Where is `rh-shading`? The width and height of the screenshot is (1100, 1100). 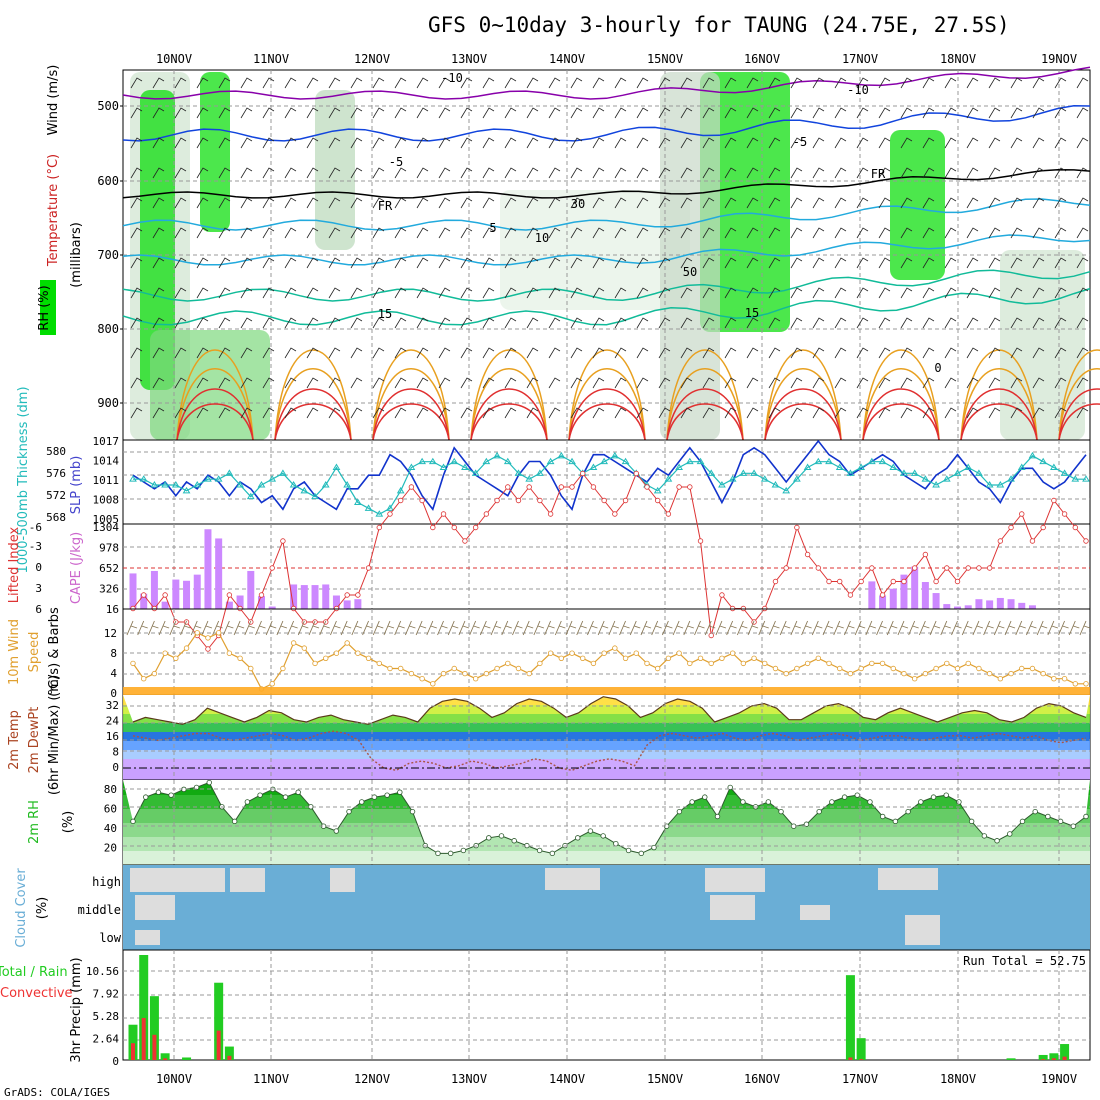
rh-shading is located at coordinates (595, 250).